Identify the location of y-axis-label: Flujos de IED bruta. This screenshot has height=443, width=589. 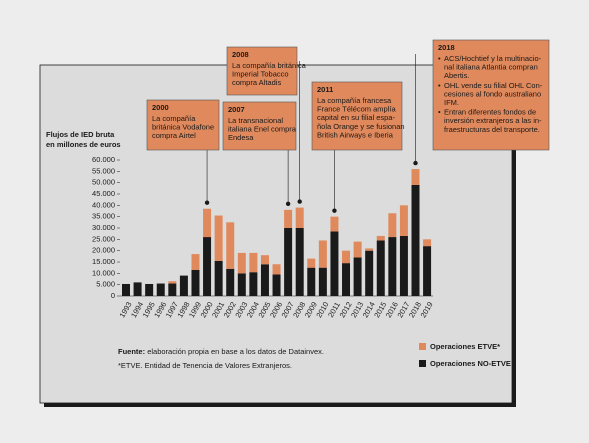
(80, 134).